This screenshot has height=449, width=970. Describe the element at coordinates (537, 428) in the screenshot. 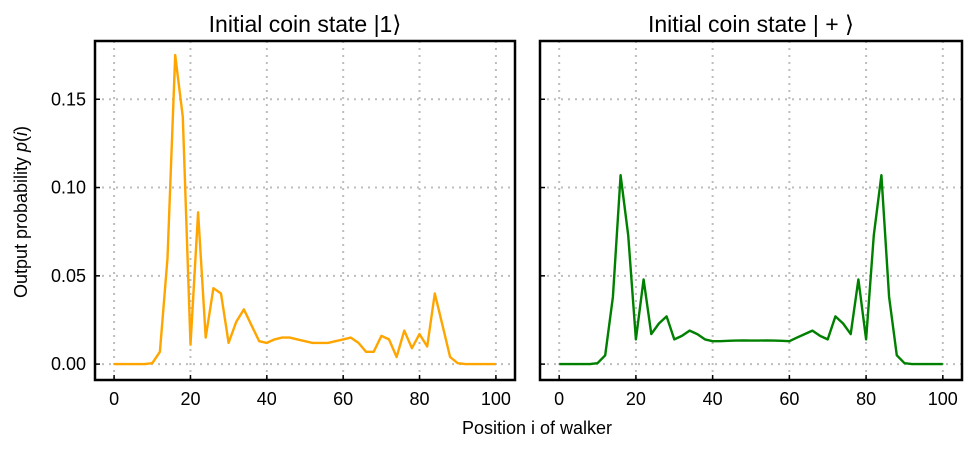

I see `x-axis-label: Position i of walker` at that location.